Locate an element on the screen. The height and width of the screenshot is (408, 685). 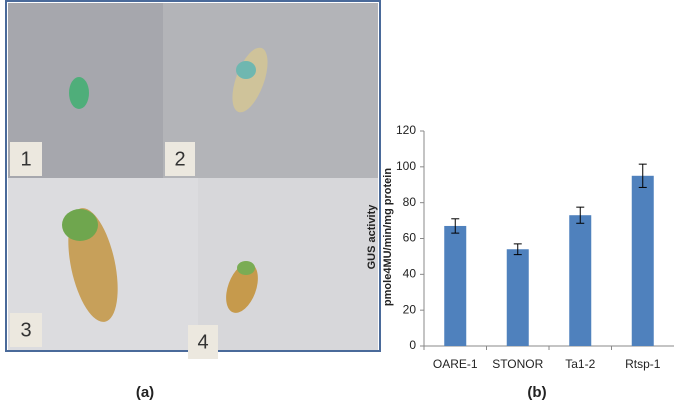
y-axis-label: pmole4MU/min/mg protein is located at coordinates (388, 237).